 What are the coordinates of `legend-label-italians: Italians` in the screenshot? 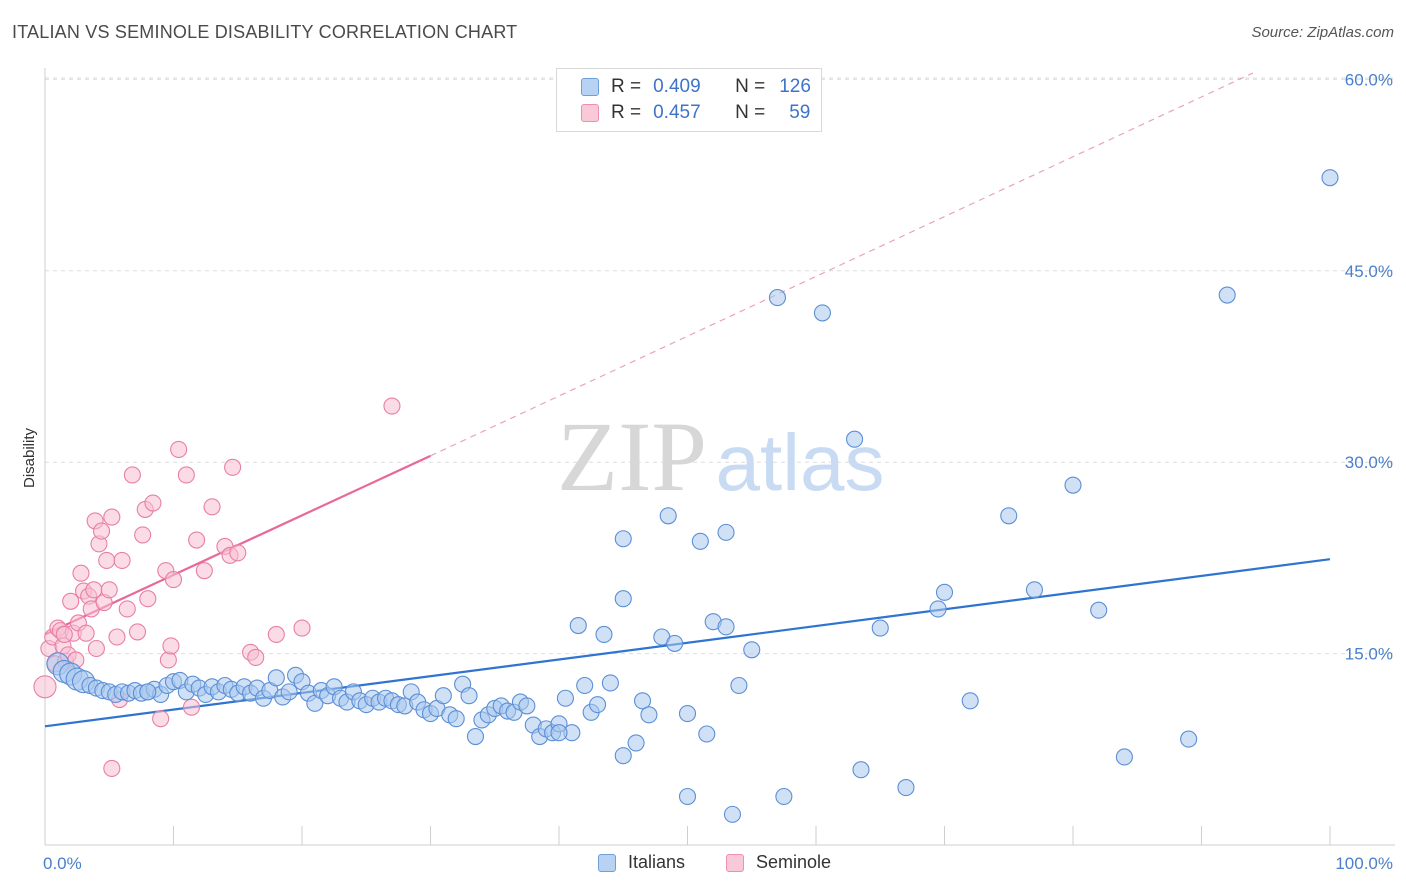 It's located at (657, 862).